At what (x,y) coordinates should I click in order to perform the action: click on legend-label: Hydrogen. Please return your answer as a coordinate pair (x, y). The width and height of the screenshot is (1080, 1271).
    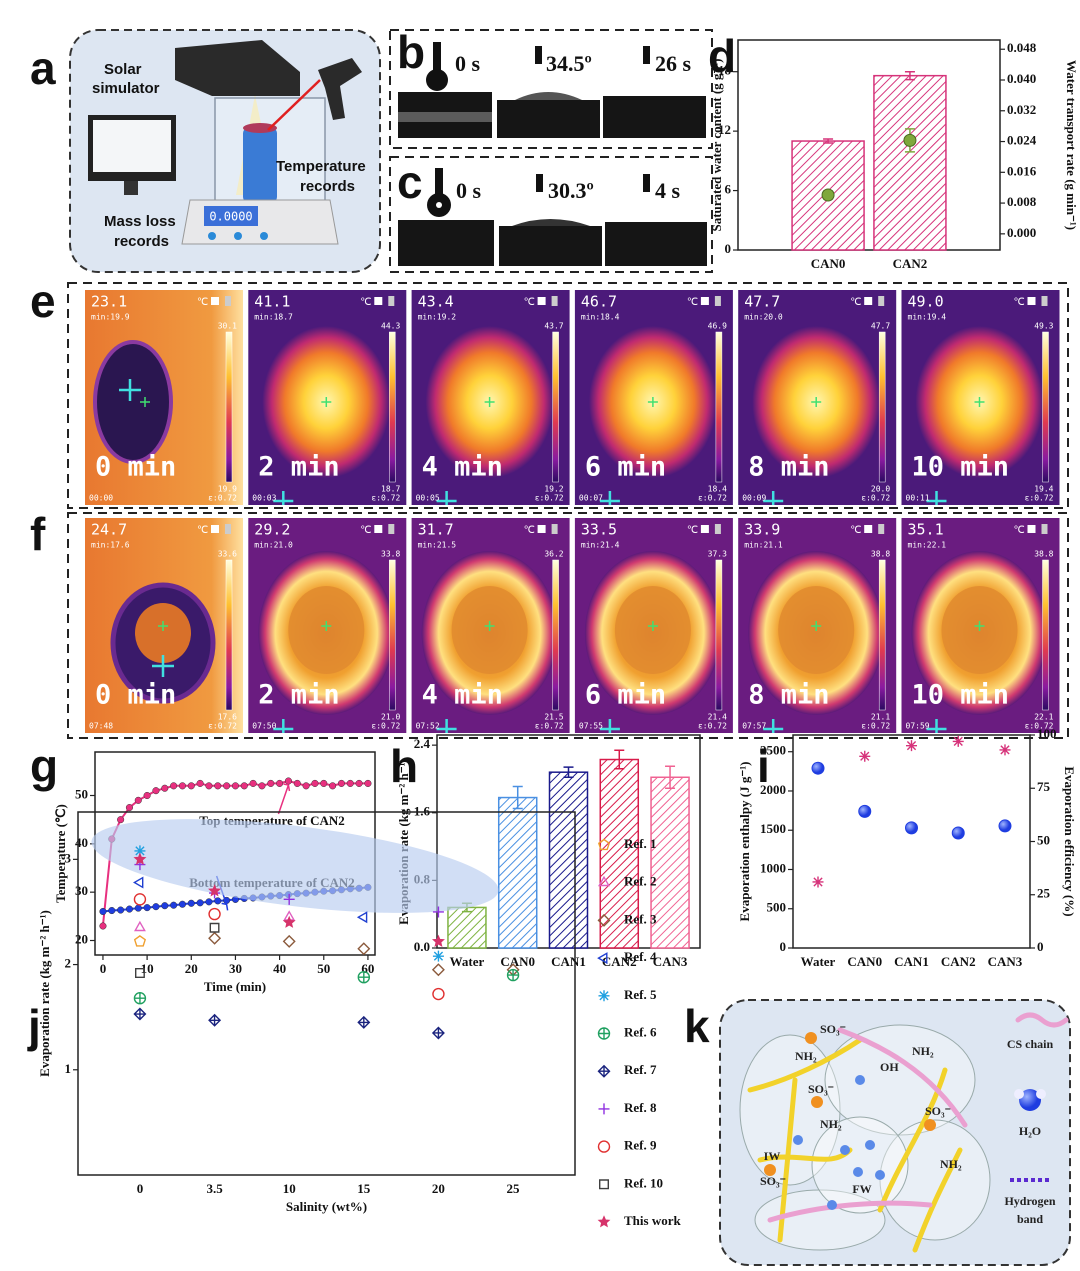
    Looking at the image, I should click on (1029, 1201).